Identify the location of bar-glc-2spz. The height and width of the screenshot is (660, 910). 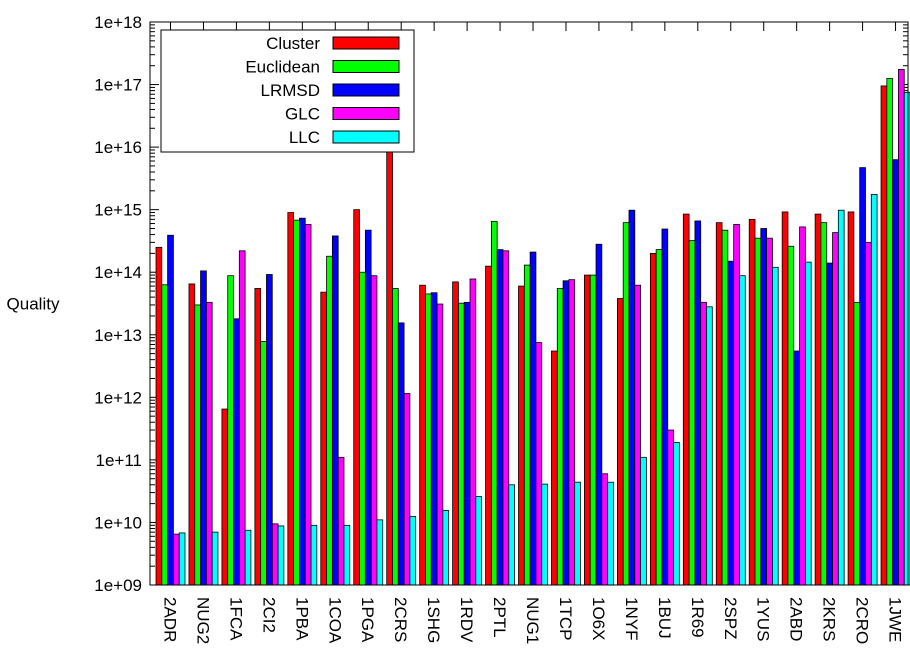
(736, 405).